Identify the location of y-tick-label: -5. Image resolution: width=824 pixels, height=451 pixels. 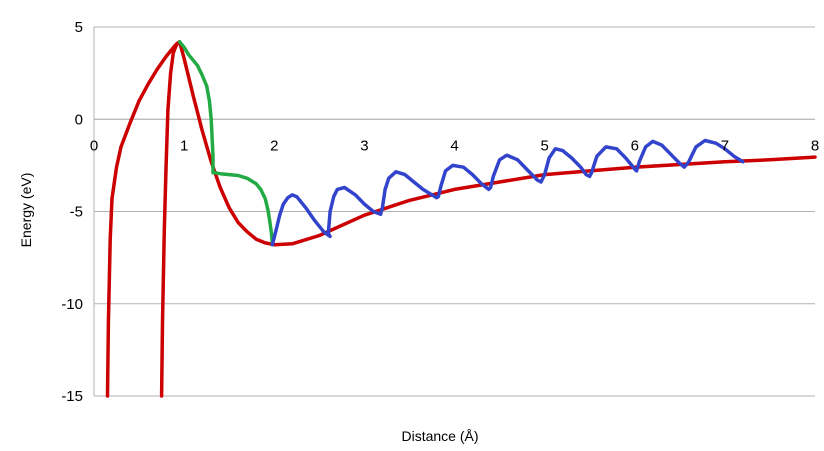
(76, 212).